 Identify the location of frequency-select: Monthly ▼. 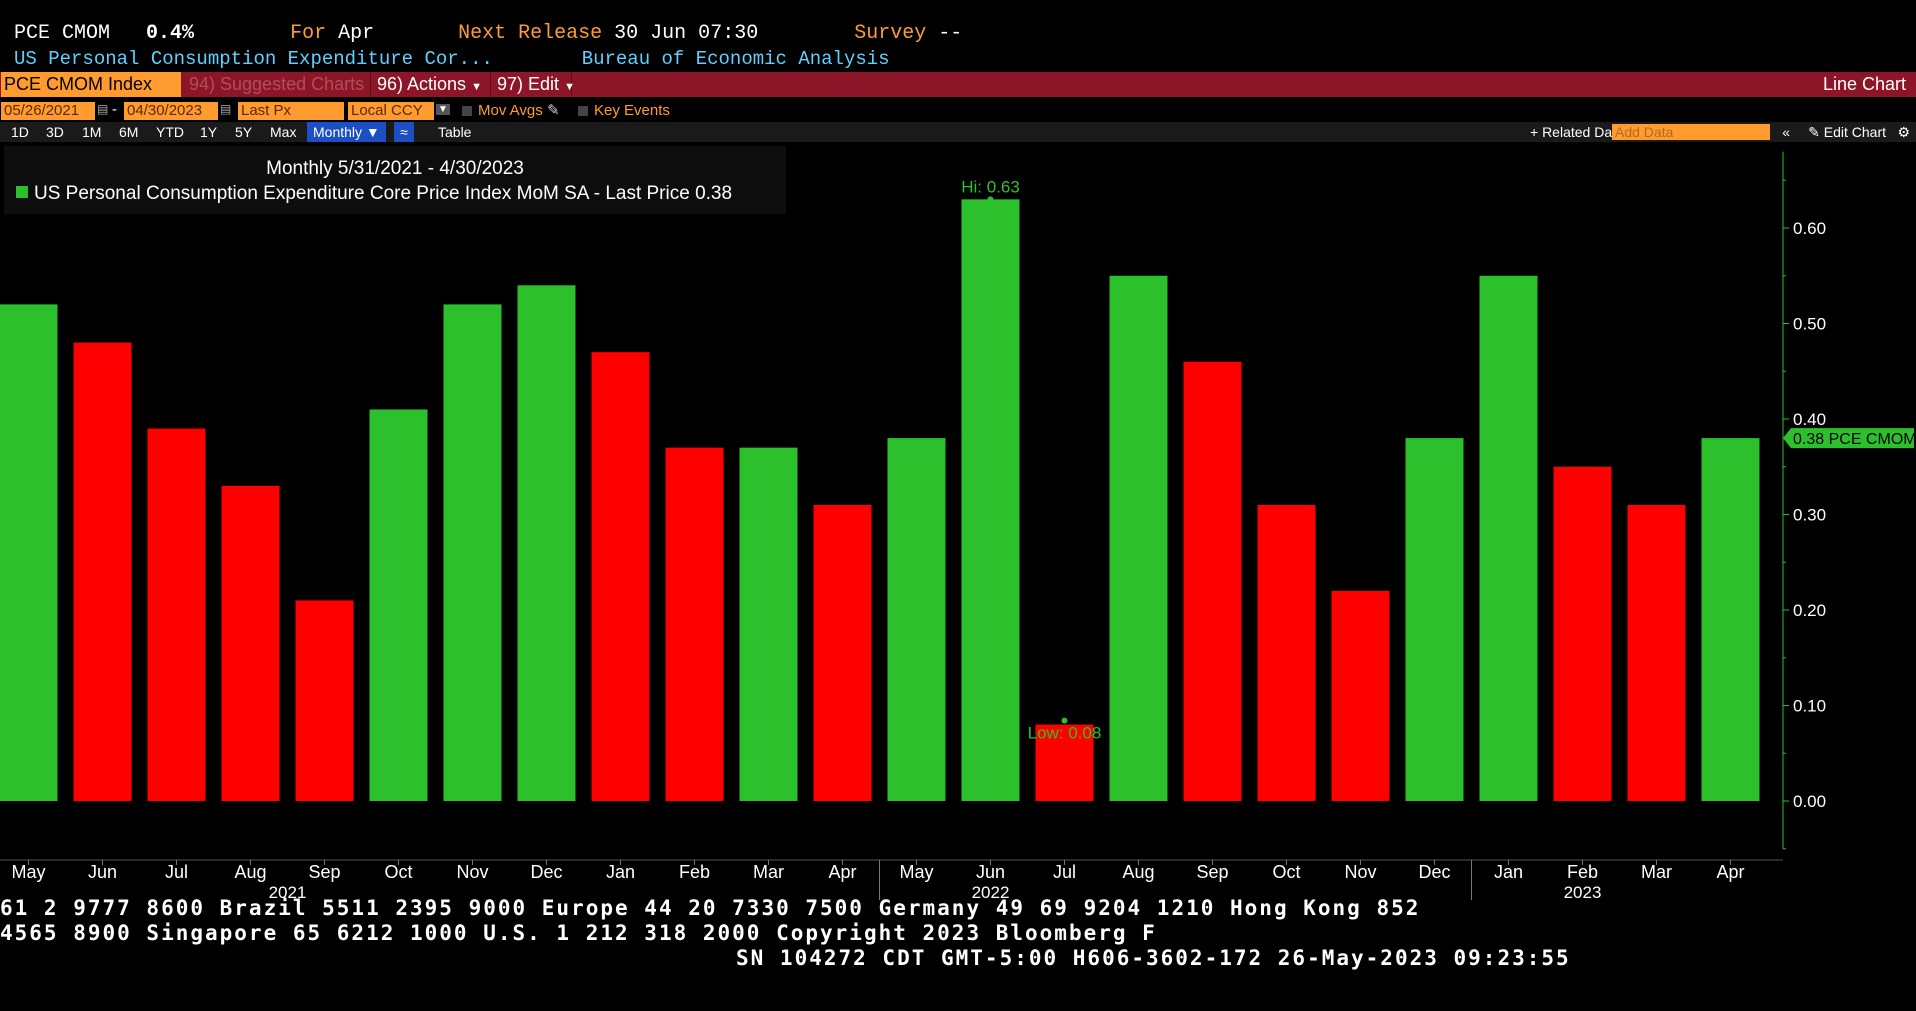
(346, 132).